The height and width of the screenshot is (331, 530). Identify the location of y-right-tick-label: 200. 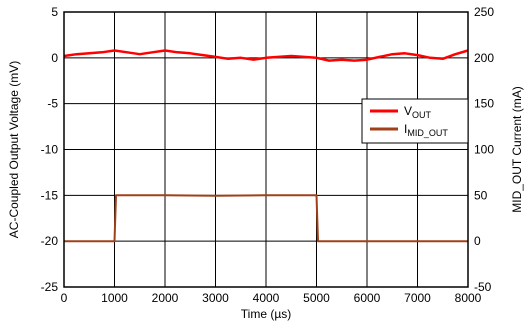
(484, 58).